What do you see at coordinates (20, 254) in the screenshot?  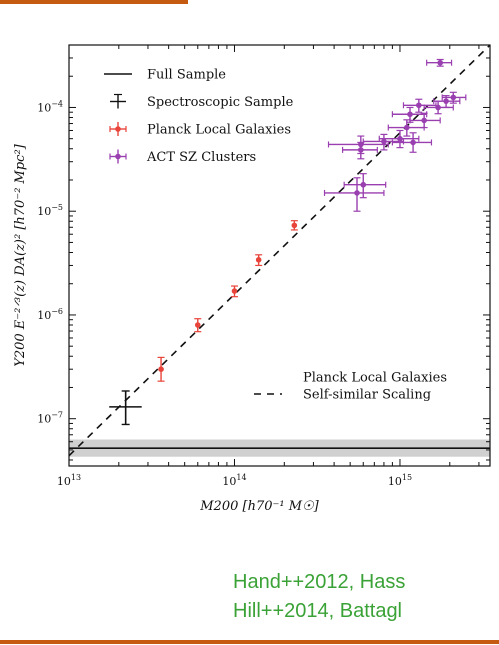 I see `y-axis-label: Y200 E⁻²ᐟ³(z) DA(z)² [h70⁻² Mpc²]` at bounding box center [20, 254].